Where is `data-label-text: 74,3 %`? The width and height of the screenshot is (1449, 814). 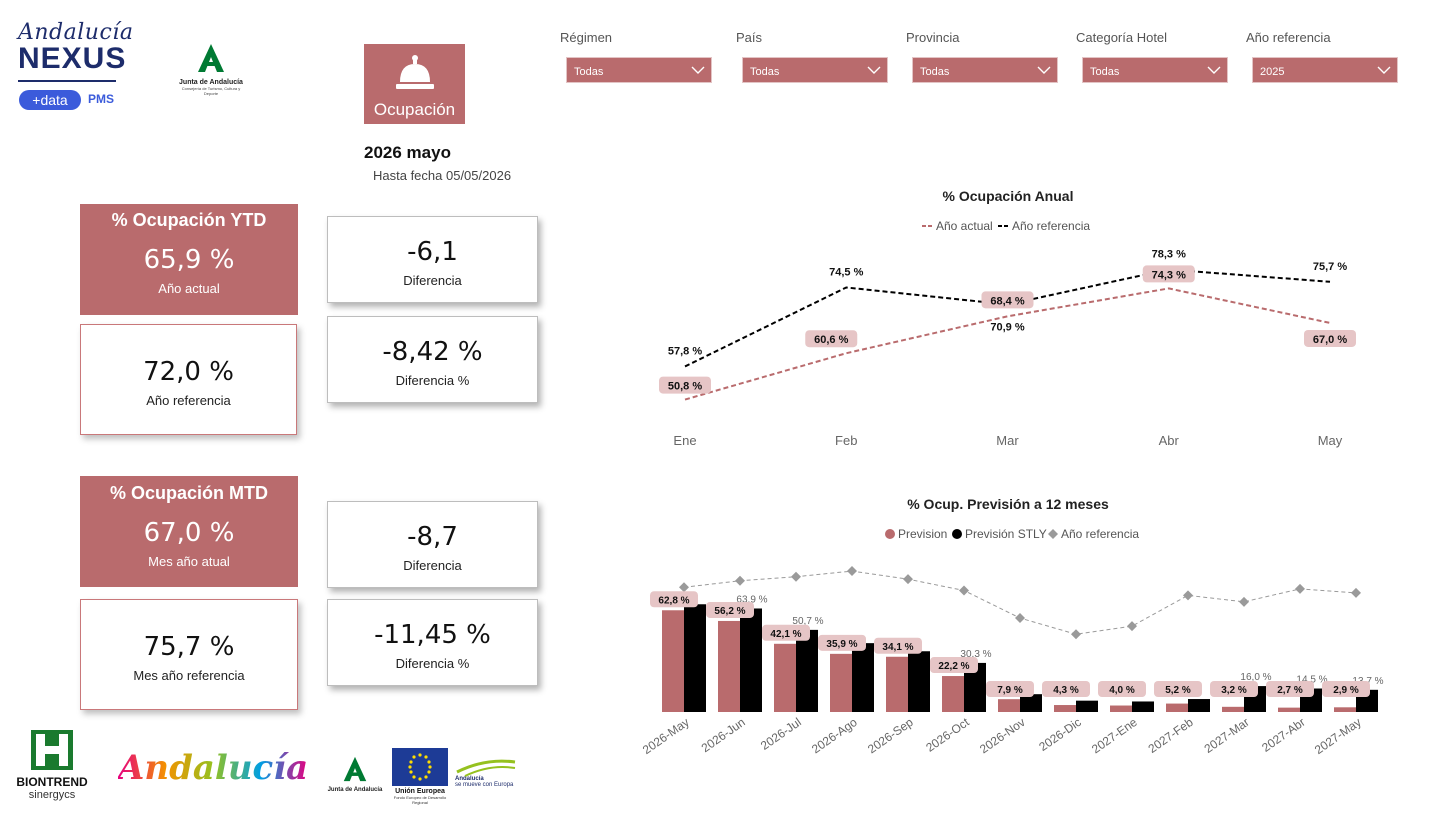
data-label-text: 74,3 % is located at coordinates (1169, 275).